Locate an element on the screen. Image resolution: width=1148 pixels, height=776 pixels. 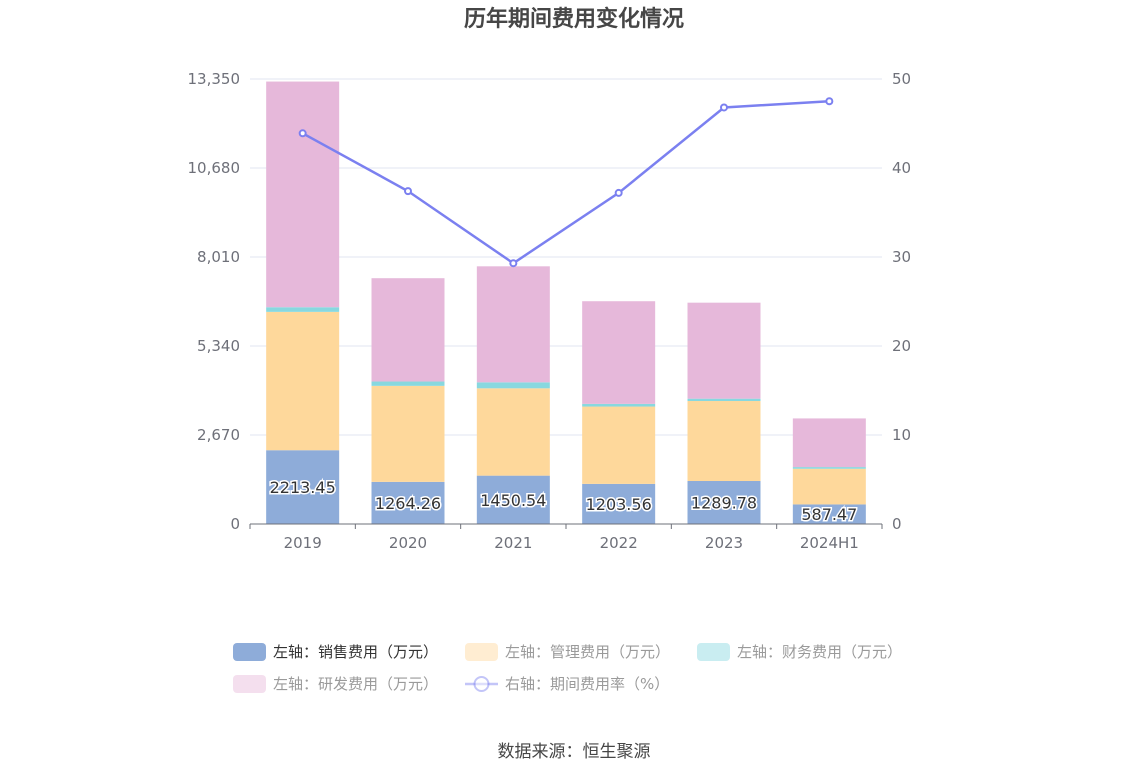
x-tick-label: 2021 is located at coordinates (513, 543).